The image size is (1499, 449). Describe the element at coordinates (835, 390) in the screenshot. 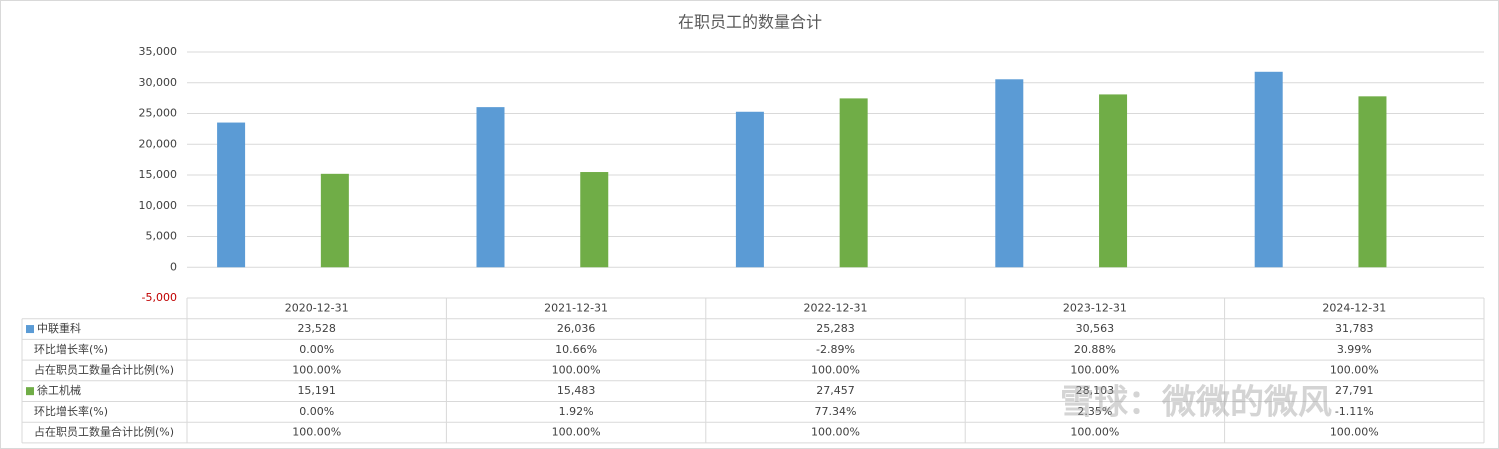

I see `table-cell: 27,457` at that location.